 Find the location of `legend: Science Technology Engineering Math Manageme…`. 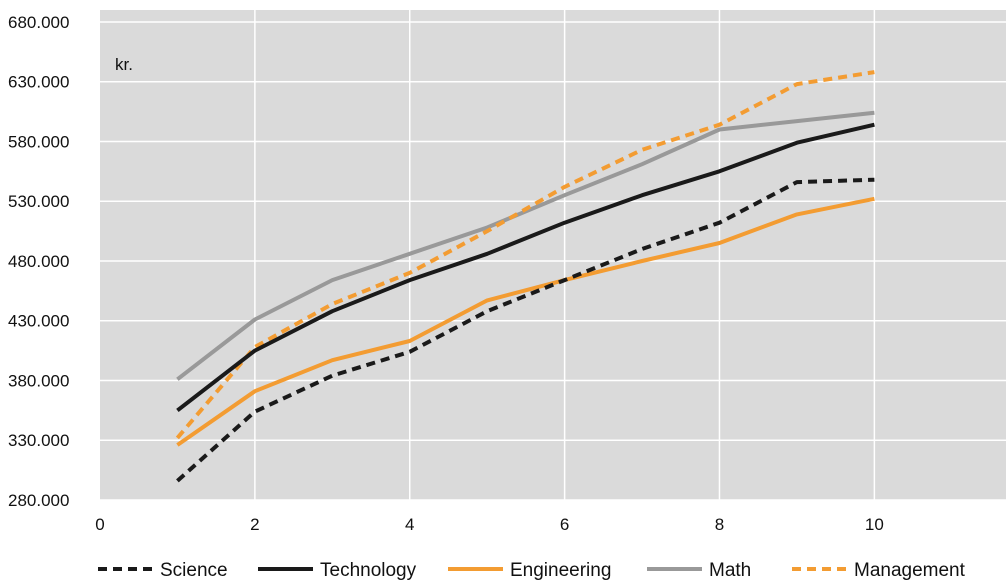

legend: Science Technology Engineering Math Manageme… is located at coordinates (532, 570).